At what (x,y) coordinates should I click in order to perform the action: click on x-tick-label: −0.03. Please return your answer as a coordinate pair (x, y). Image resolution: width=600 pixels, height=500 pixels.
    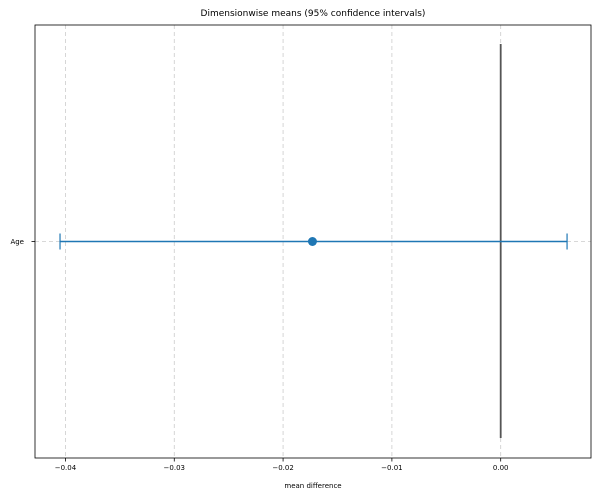
    Looking at the image, I should click on (174, 468).